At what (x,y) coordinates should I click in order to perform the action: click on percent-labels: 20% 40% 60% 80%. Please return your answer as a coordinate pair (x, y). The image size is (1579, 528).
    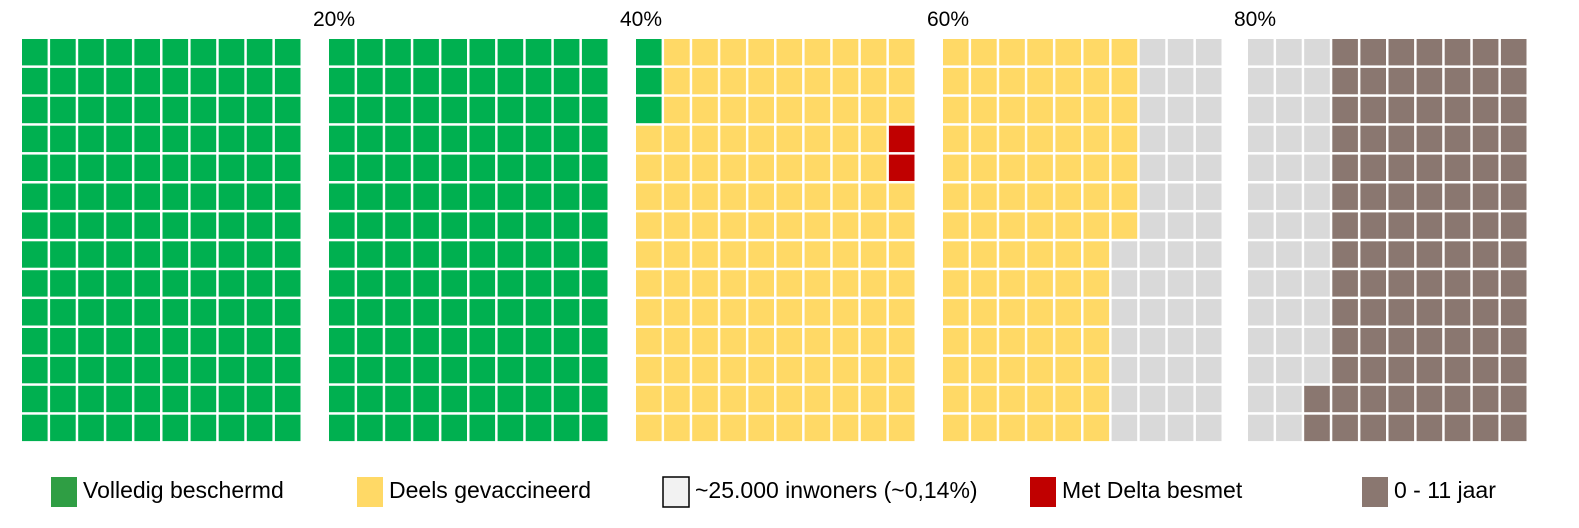
    Looking at the image, I should click on (794, 19).